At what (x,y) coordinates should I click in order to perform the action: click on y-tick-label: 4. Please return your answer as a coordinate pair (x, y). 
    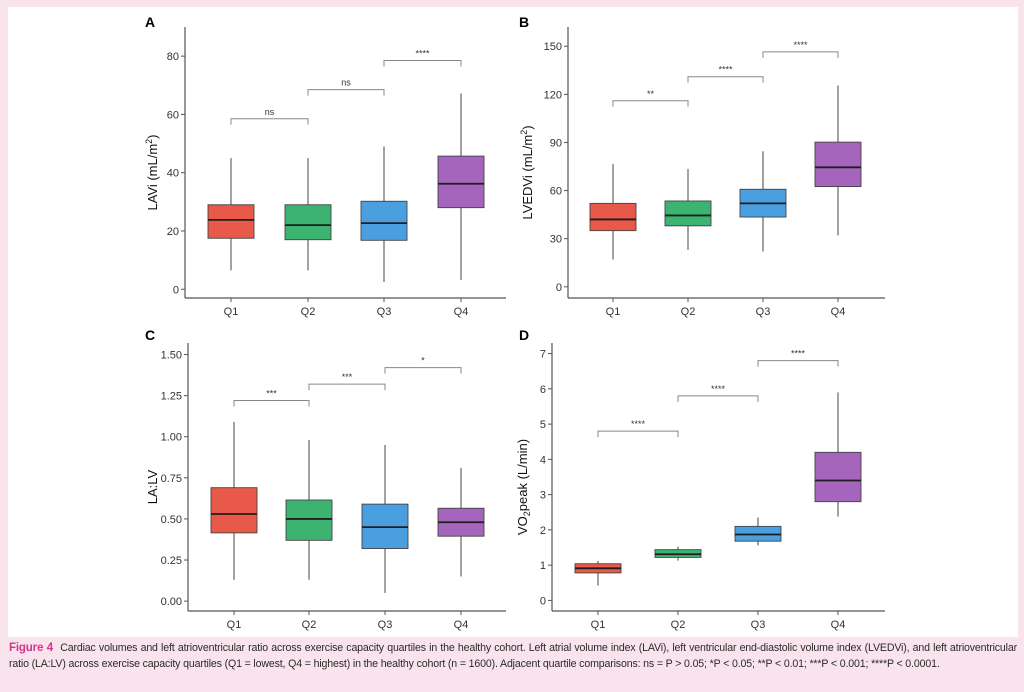
    Looking at the image, I should click on (543, 460).